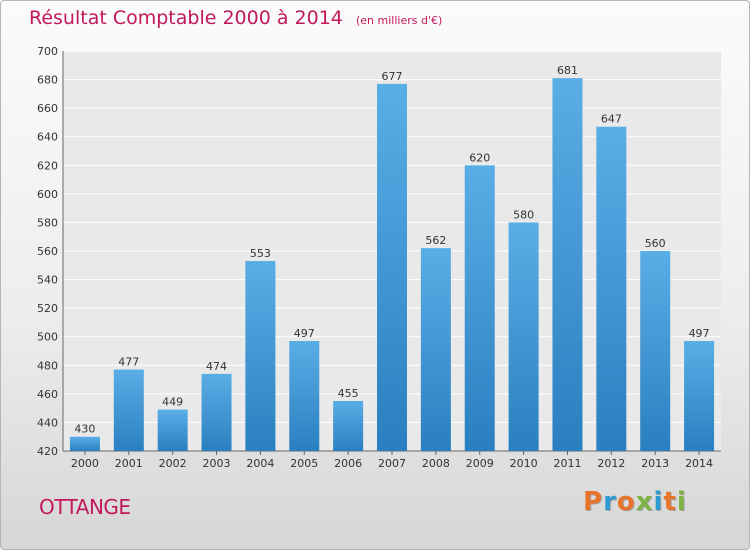 This screenshot has width=750, height=550. I want to click on x-tick-label: 2010, so click(524, 463).